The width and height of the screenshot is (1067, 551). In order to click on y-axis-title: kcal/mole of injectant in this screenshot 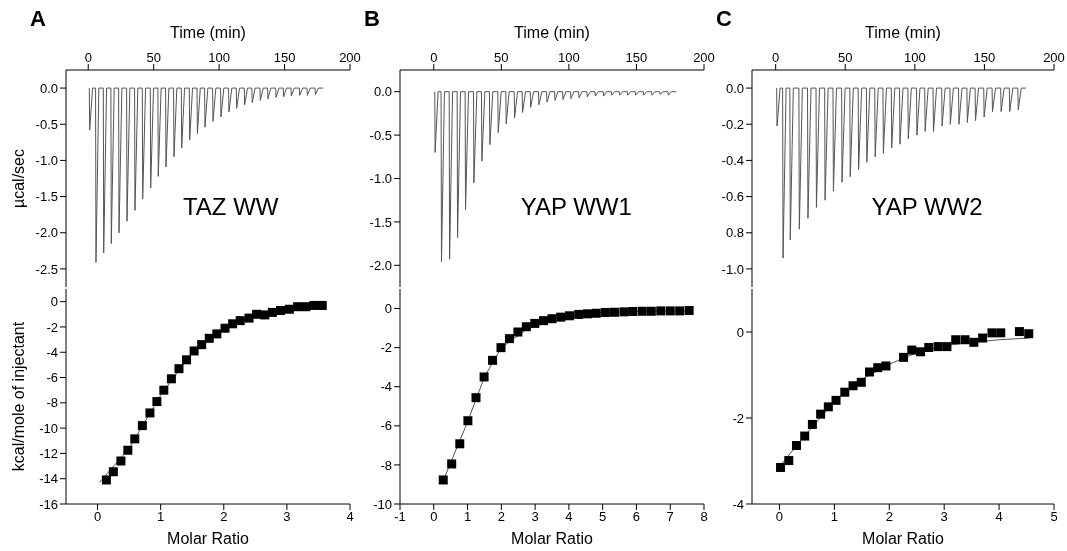, I will do `click(18, 396)`.